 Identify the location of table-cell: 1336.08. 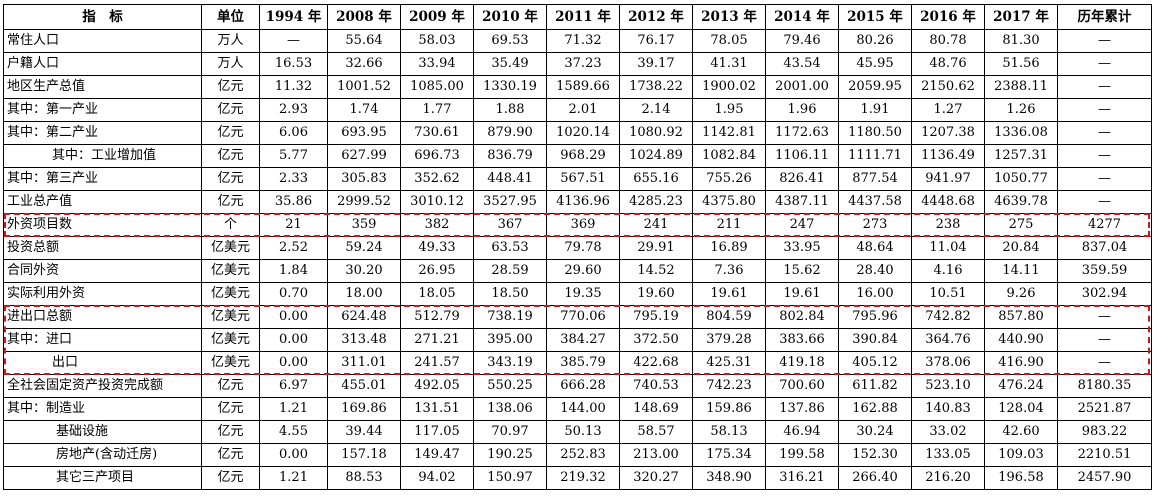
(1021, 133).